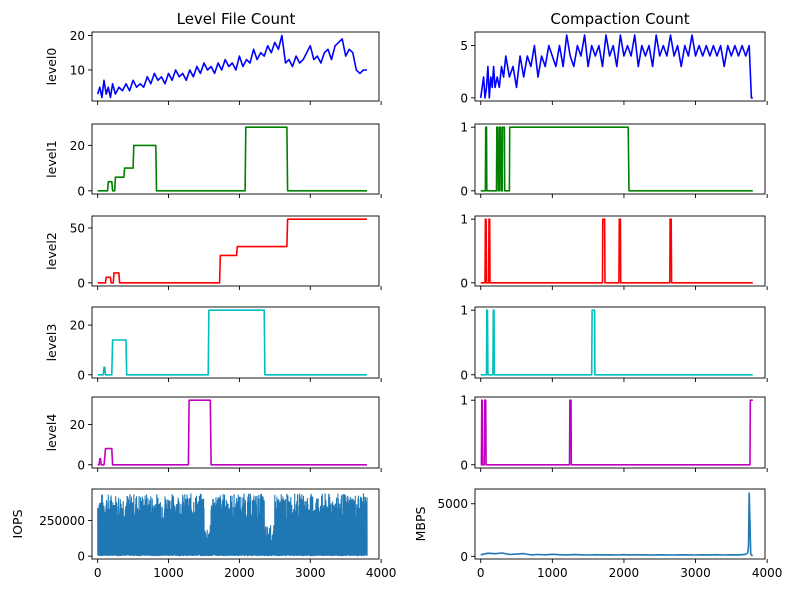 This screenshot has width=789, height=590. I want to click on panel-compaction_level1: 01, so click(614, 159).